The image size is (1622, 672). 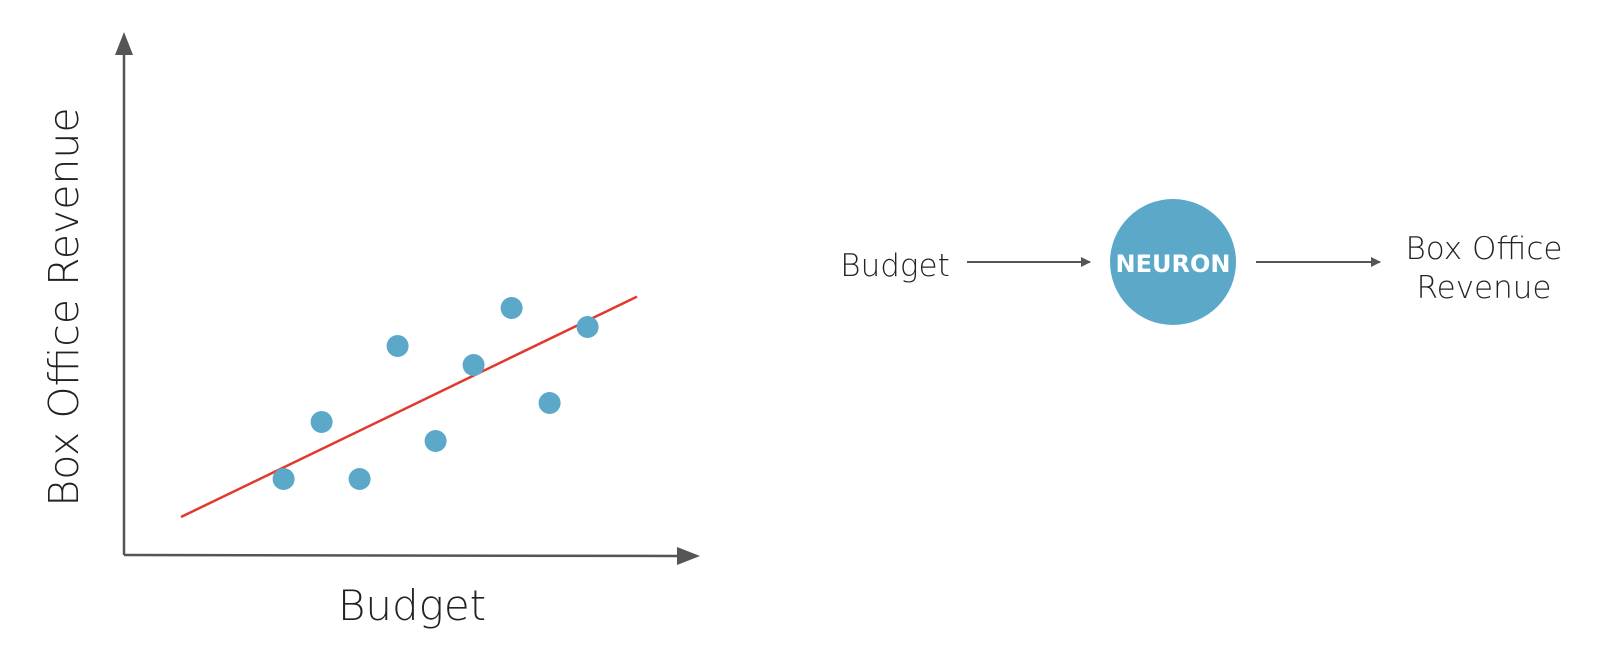 What do you see at coordinates (401, 555) in the screenshot?
I see `x-axis` at bounding box center [401, 555].